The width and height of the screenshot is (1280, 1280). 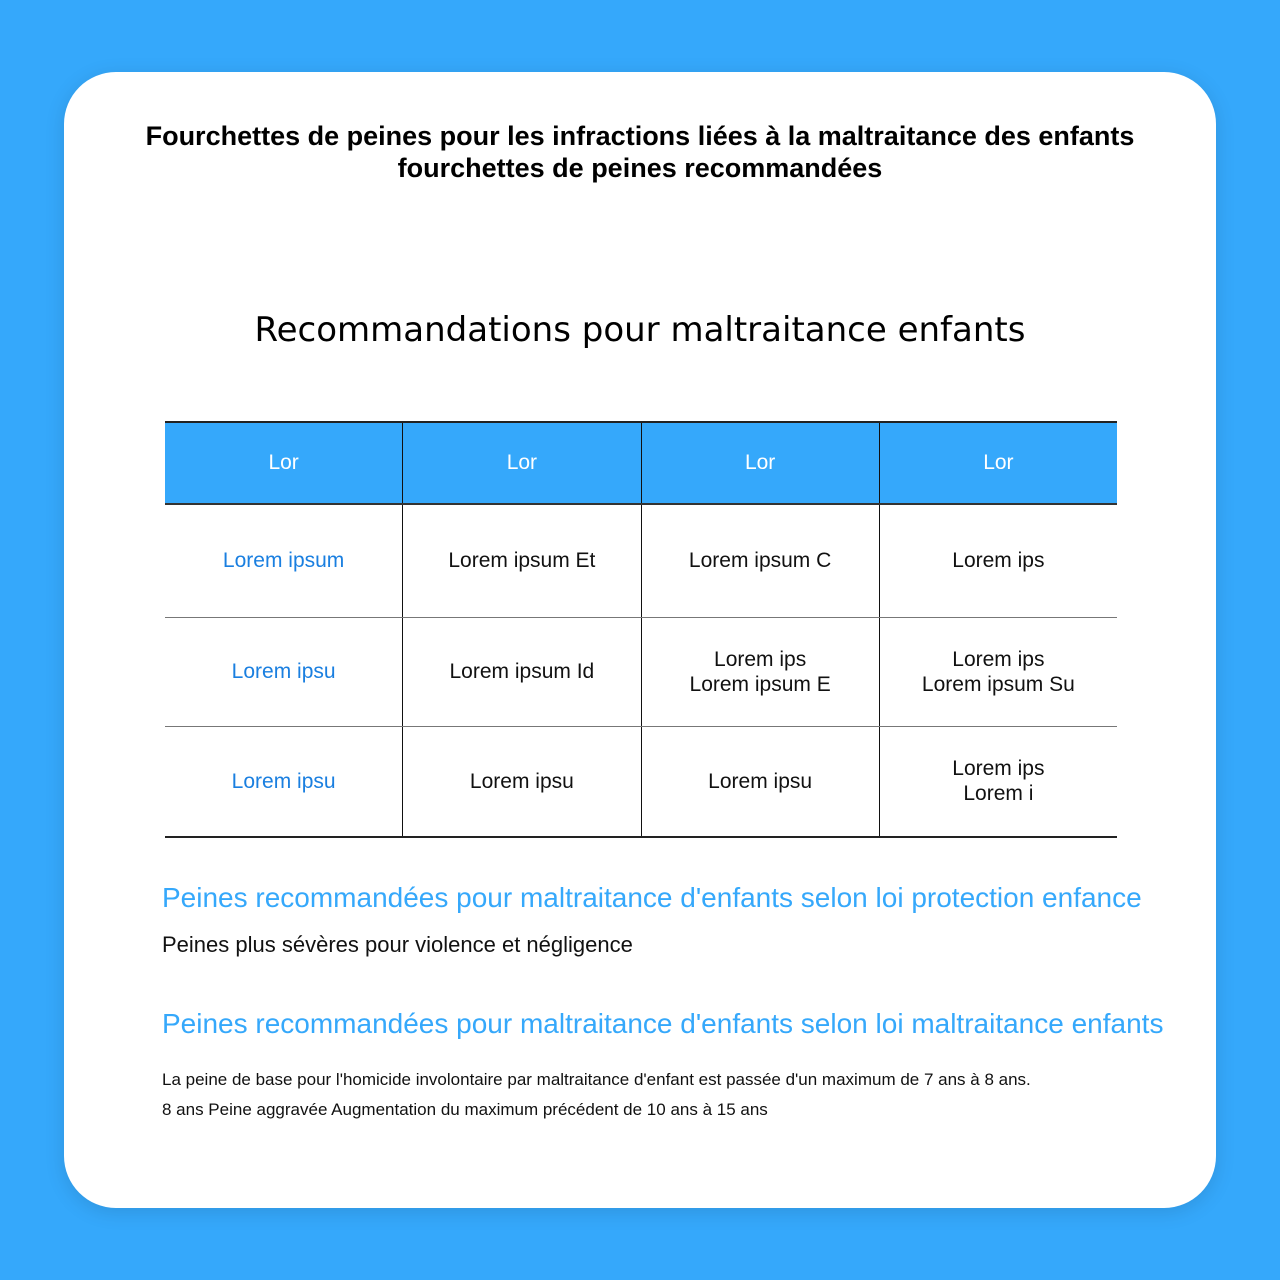 I want to click on table-cell: Lorem ipsum C, so click(x=760, y=561).